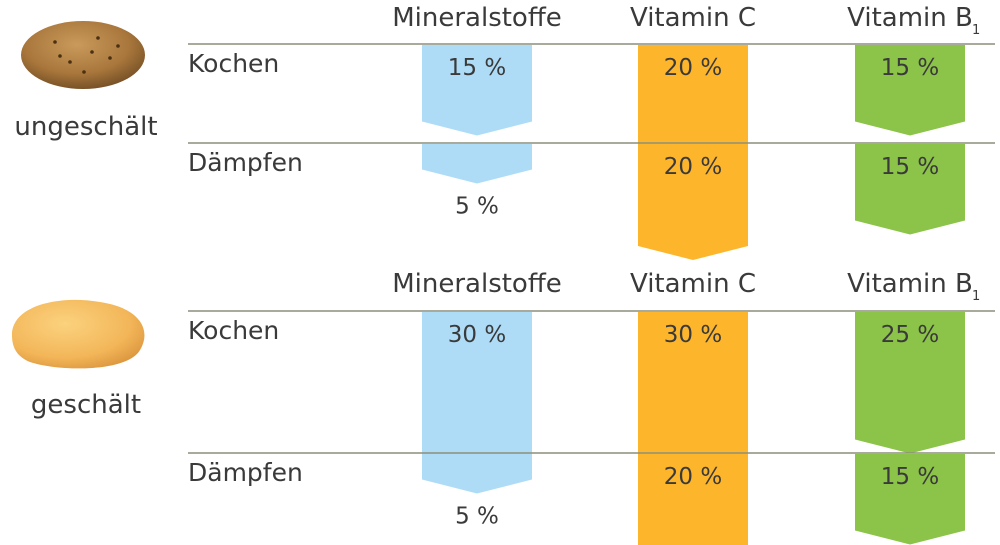 This screenshot has height=545, width=1000. I want to click on value-label: 25 %, so click(910, 335).